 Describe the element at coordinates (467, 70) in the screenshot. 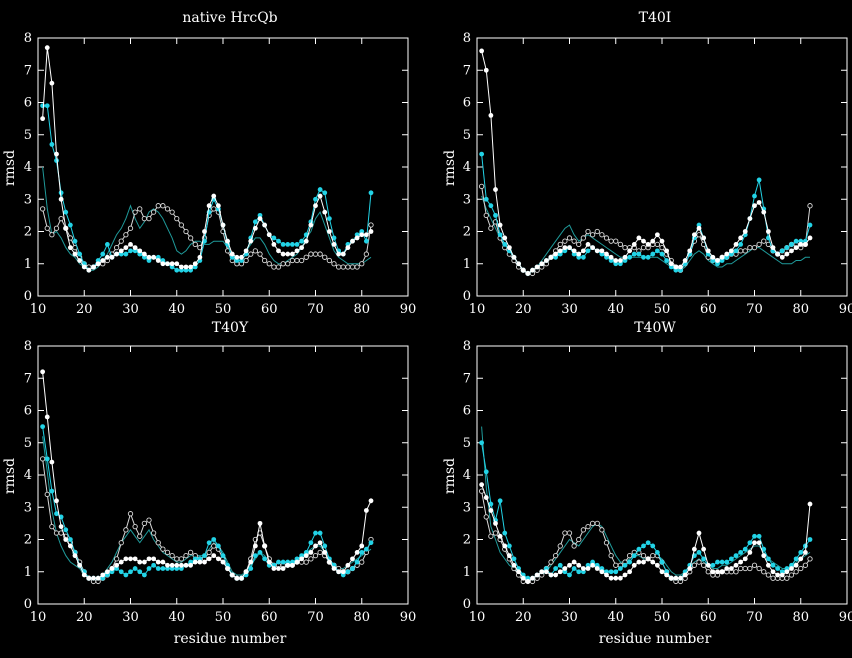

I see `y-tick-label: 7` at that location.